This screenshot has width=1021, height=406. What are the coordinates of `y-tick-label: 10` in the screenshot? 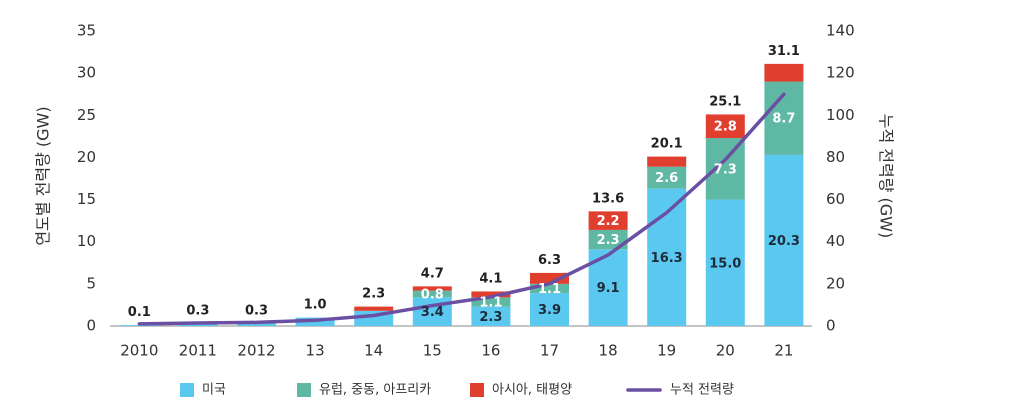 It's located at (86, 241).